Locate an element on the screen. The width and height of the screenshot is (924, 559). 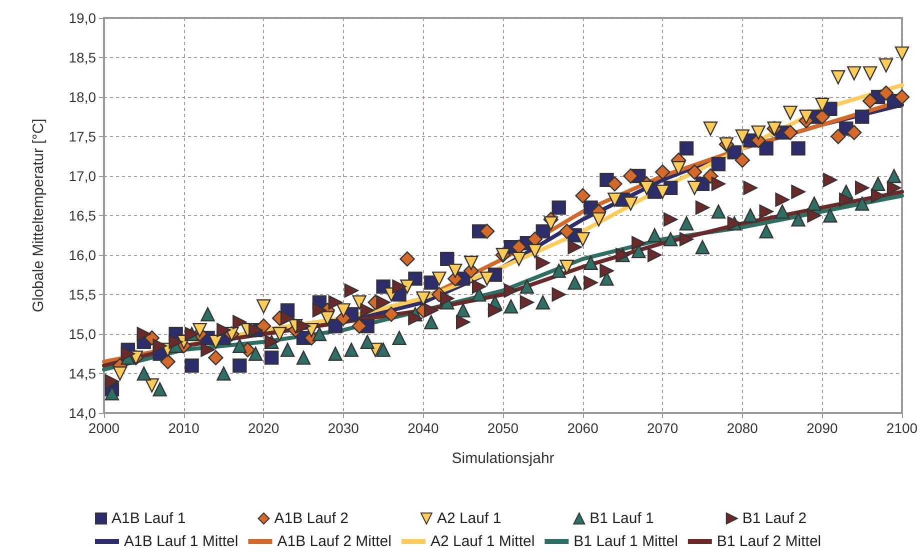
x-tick-label: 2070 is located at coordinates (662, 428).